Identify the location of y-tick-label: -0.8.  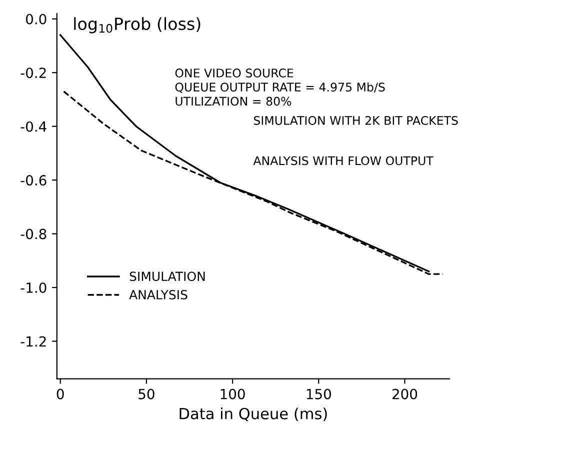
(33, 234).